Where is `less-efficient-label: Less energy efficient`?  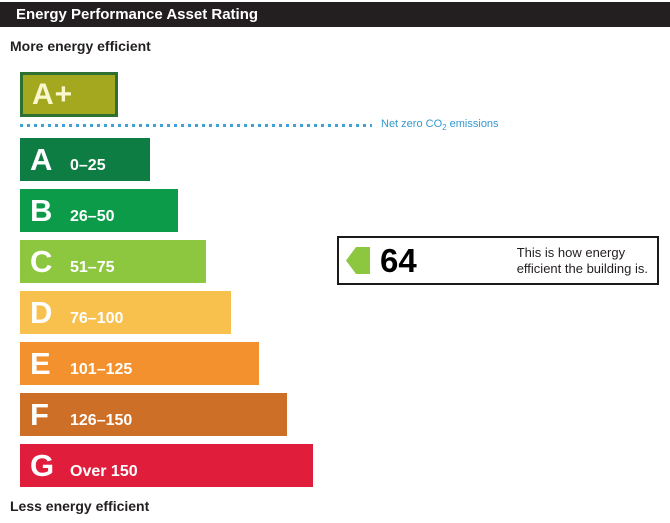
less-efficient-label: Less energy efficient is located at coordinates (80, 506).